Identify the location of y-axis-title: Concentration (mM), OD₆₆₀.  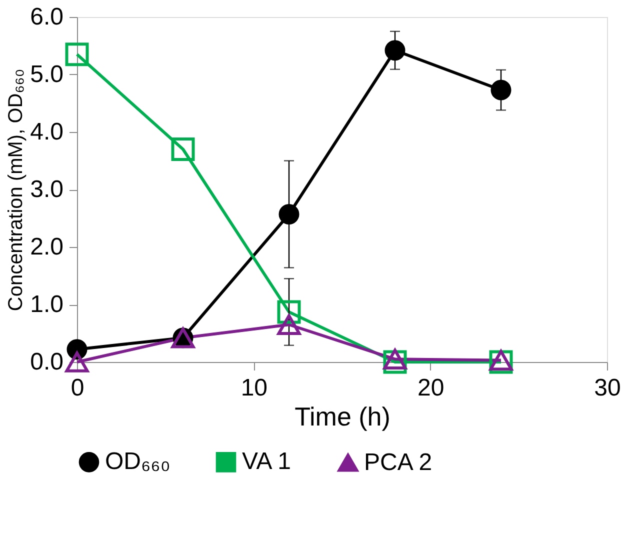
(16, 190).